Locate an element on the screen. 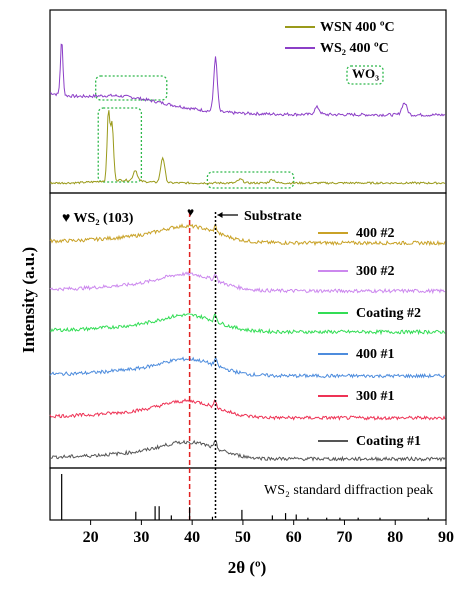 The height and width of the screenshot is (592, 474). highlight-regions is located at coordinates (239, 127).